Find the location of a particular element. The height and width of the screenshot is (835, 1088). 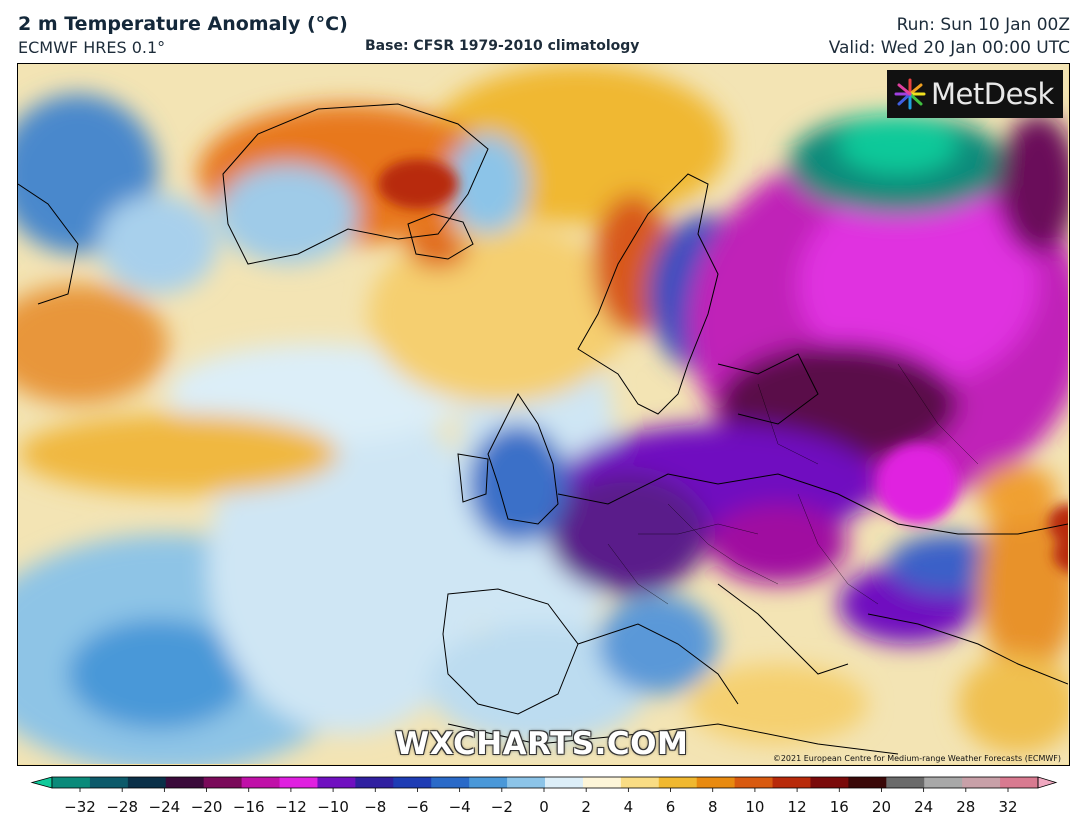

map-title: 2 m Temperature Anomaly (°C) is located at coordinates (183, 24).